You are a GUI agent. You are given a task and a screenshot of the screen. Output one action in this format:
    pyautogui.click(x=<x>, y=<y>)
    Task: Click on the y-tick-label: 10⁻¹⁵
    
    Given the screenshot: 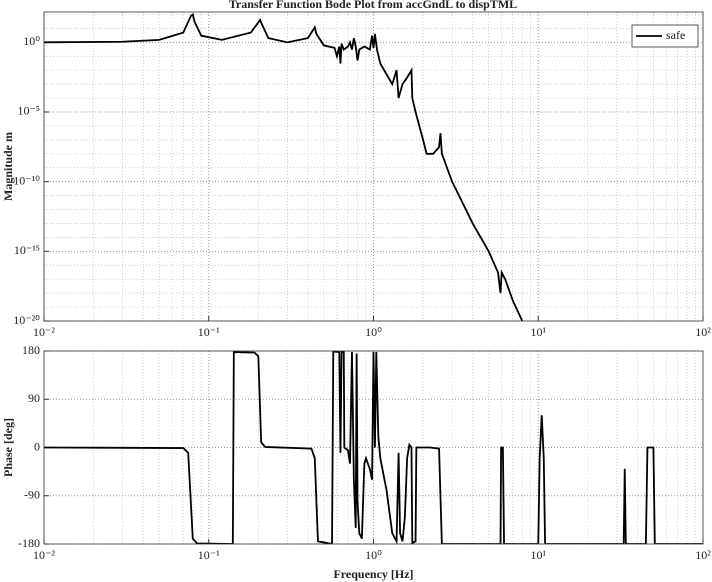 What is the action you would take?
    pyautogui.click(x=27, y=250)
    